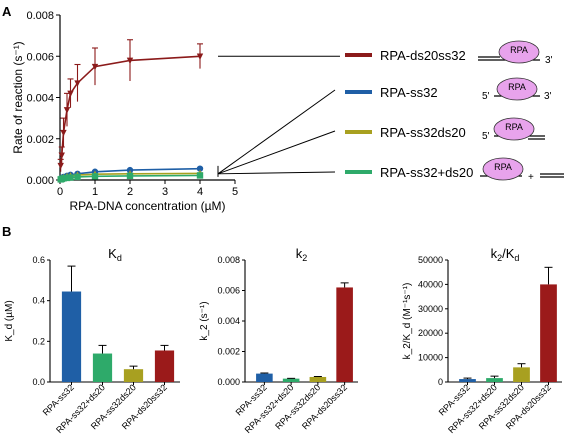 The height and width of the screenshot is (445, 570). What do you see at coordinates (430, 333) in the screenshot?
I see `y-tick-label: 20000` at bounding box center [430, 333].